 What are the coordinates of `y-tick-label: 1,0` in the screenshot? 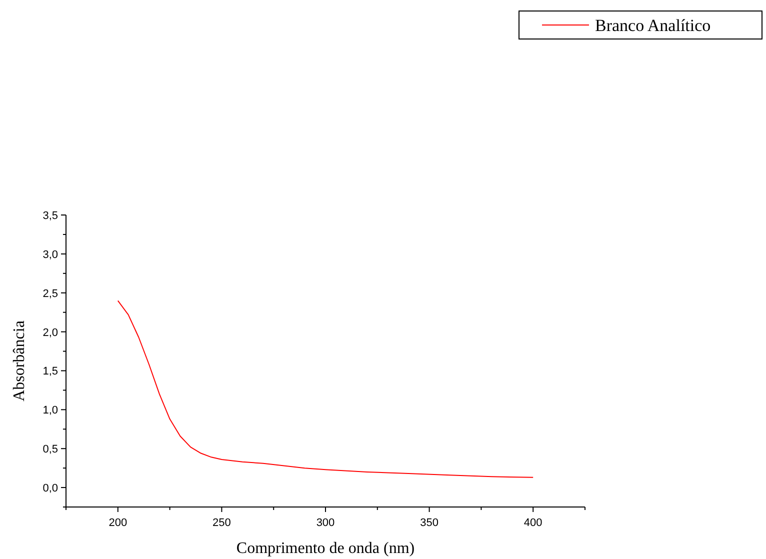 It's located at (50, 410).